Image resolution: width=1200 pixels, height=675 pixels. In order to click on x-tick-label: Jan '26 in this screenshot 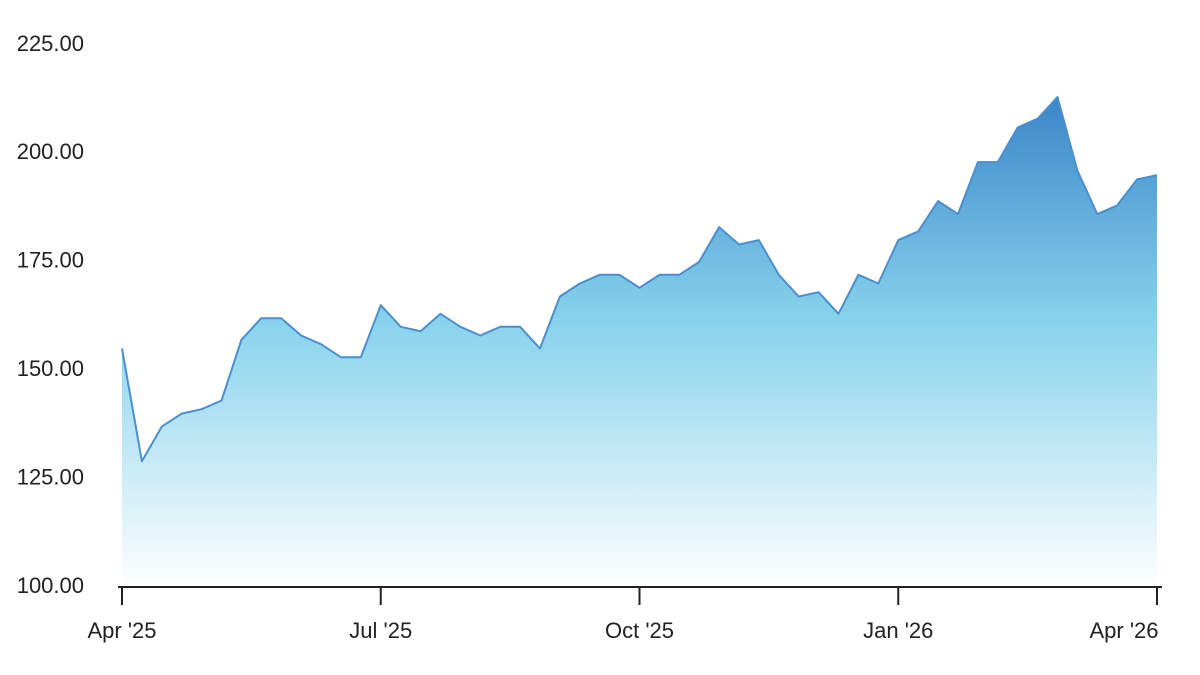, I will do `click(898, 630)`.